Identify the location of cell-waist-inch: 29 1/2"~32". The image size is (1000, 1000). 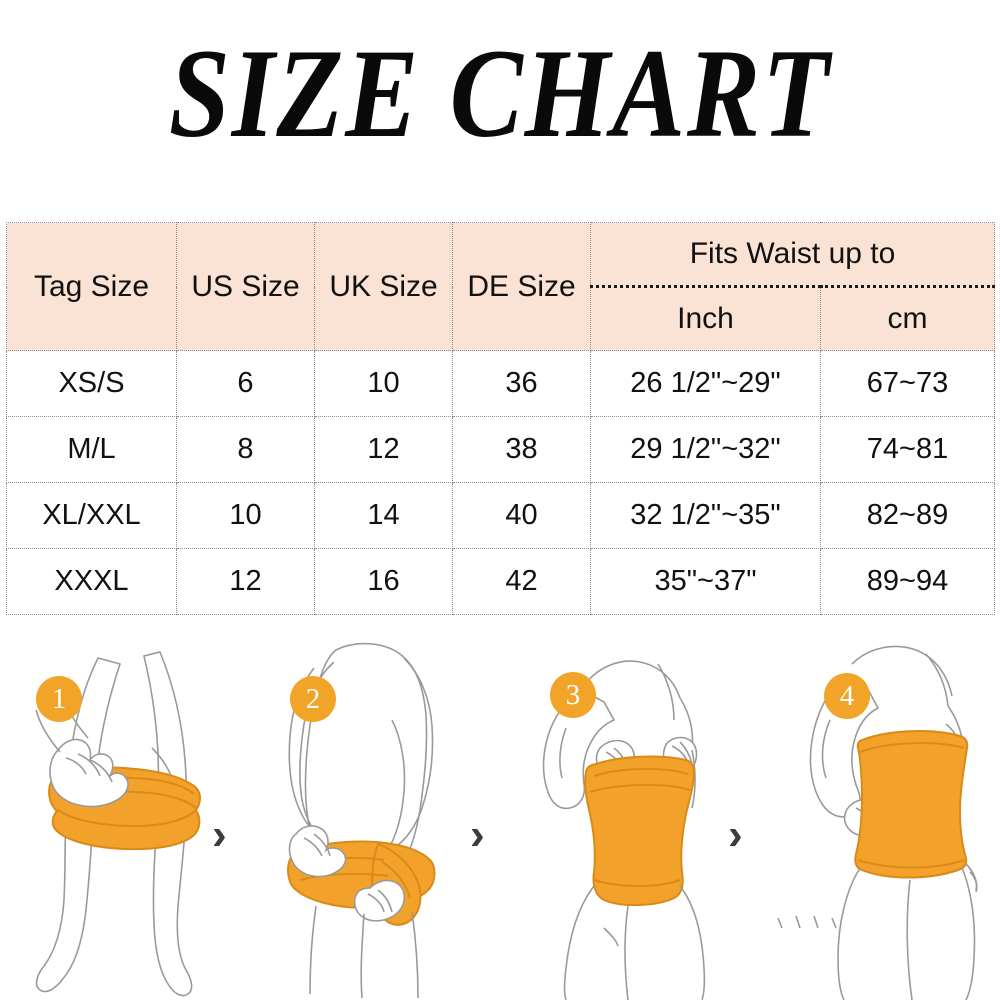
(705, 449).